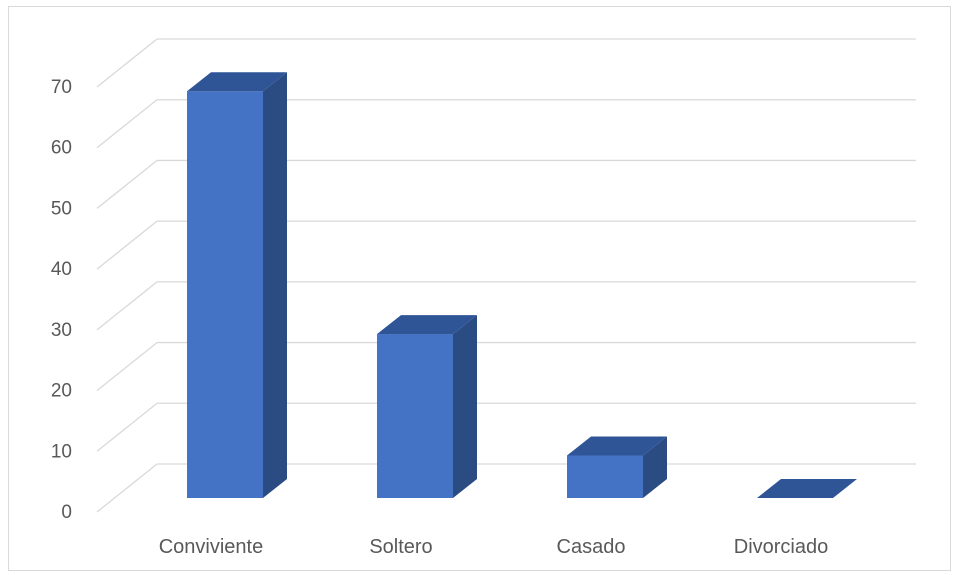 This screenshot has width=957, height=575. I want to click on y-tick-label: 70, so click(61, 87).